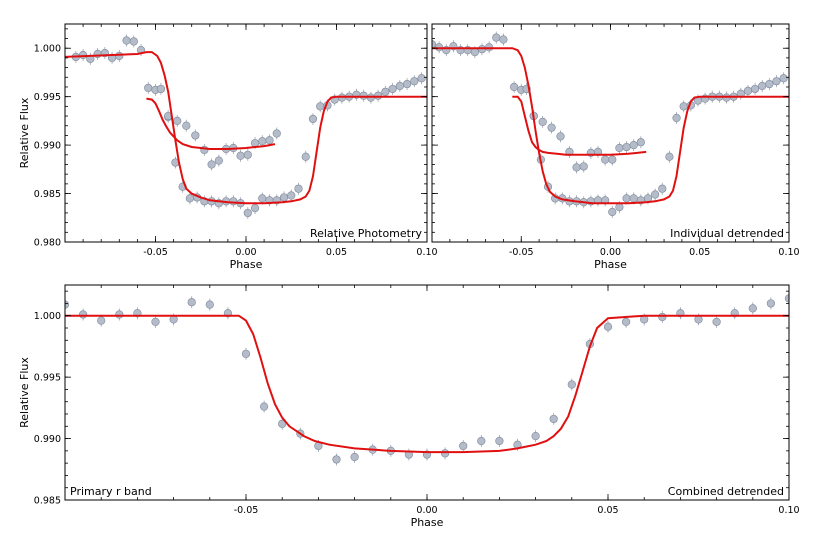 This screenshot has width=817, height=549. Describe the element at coordinates (47, 439) in the screenshot. I see `y-tick-label: 0.990` at that location.